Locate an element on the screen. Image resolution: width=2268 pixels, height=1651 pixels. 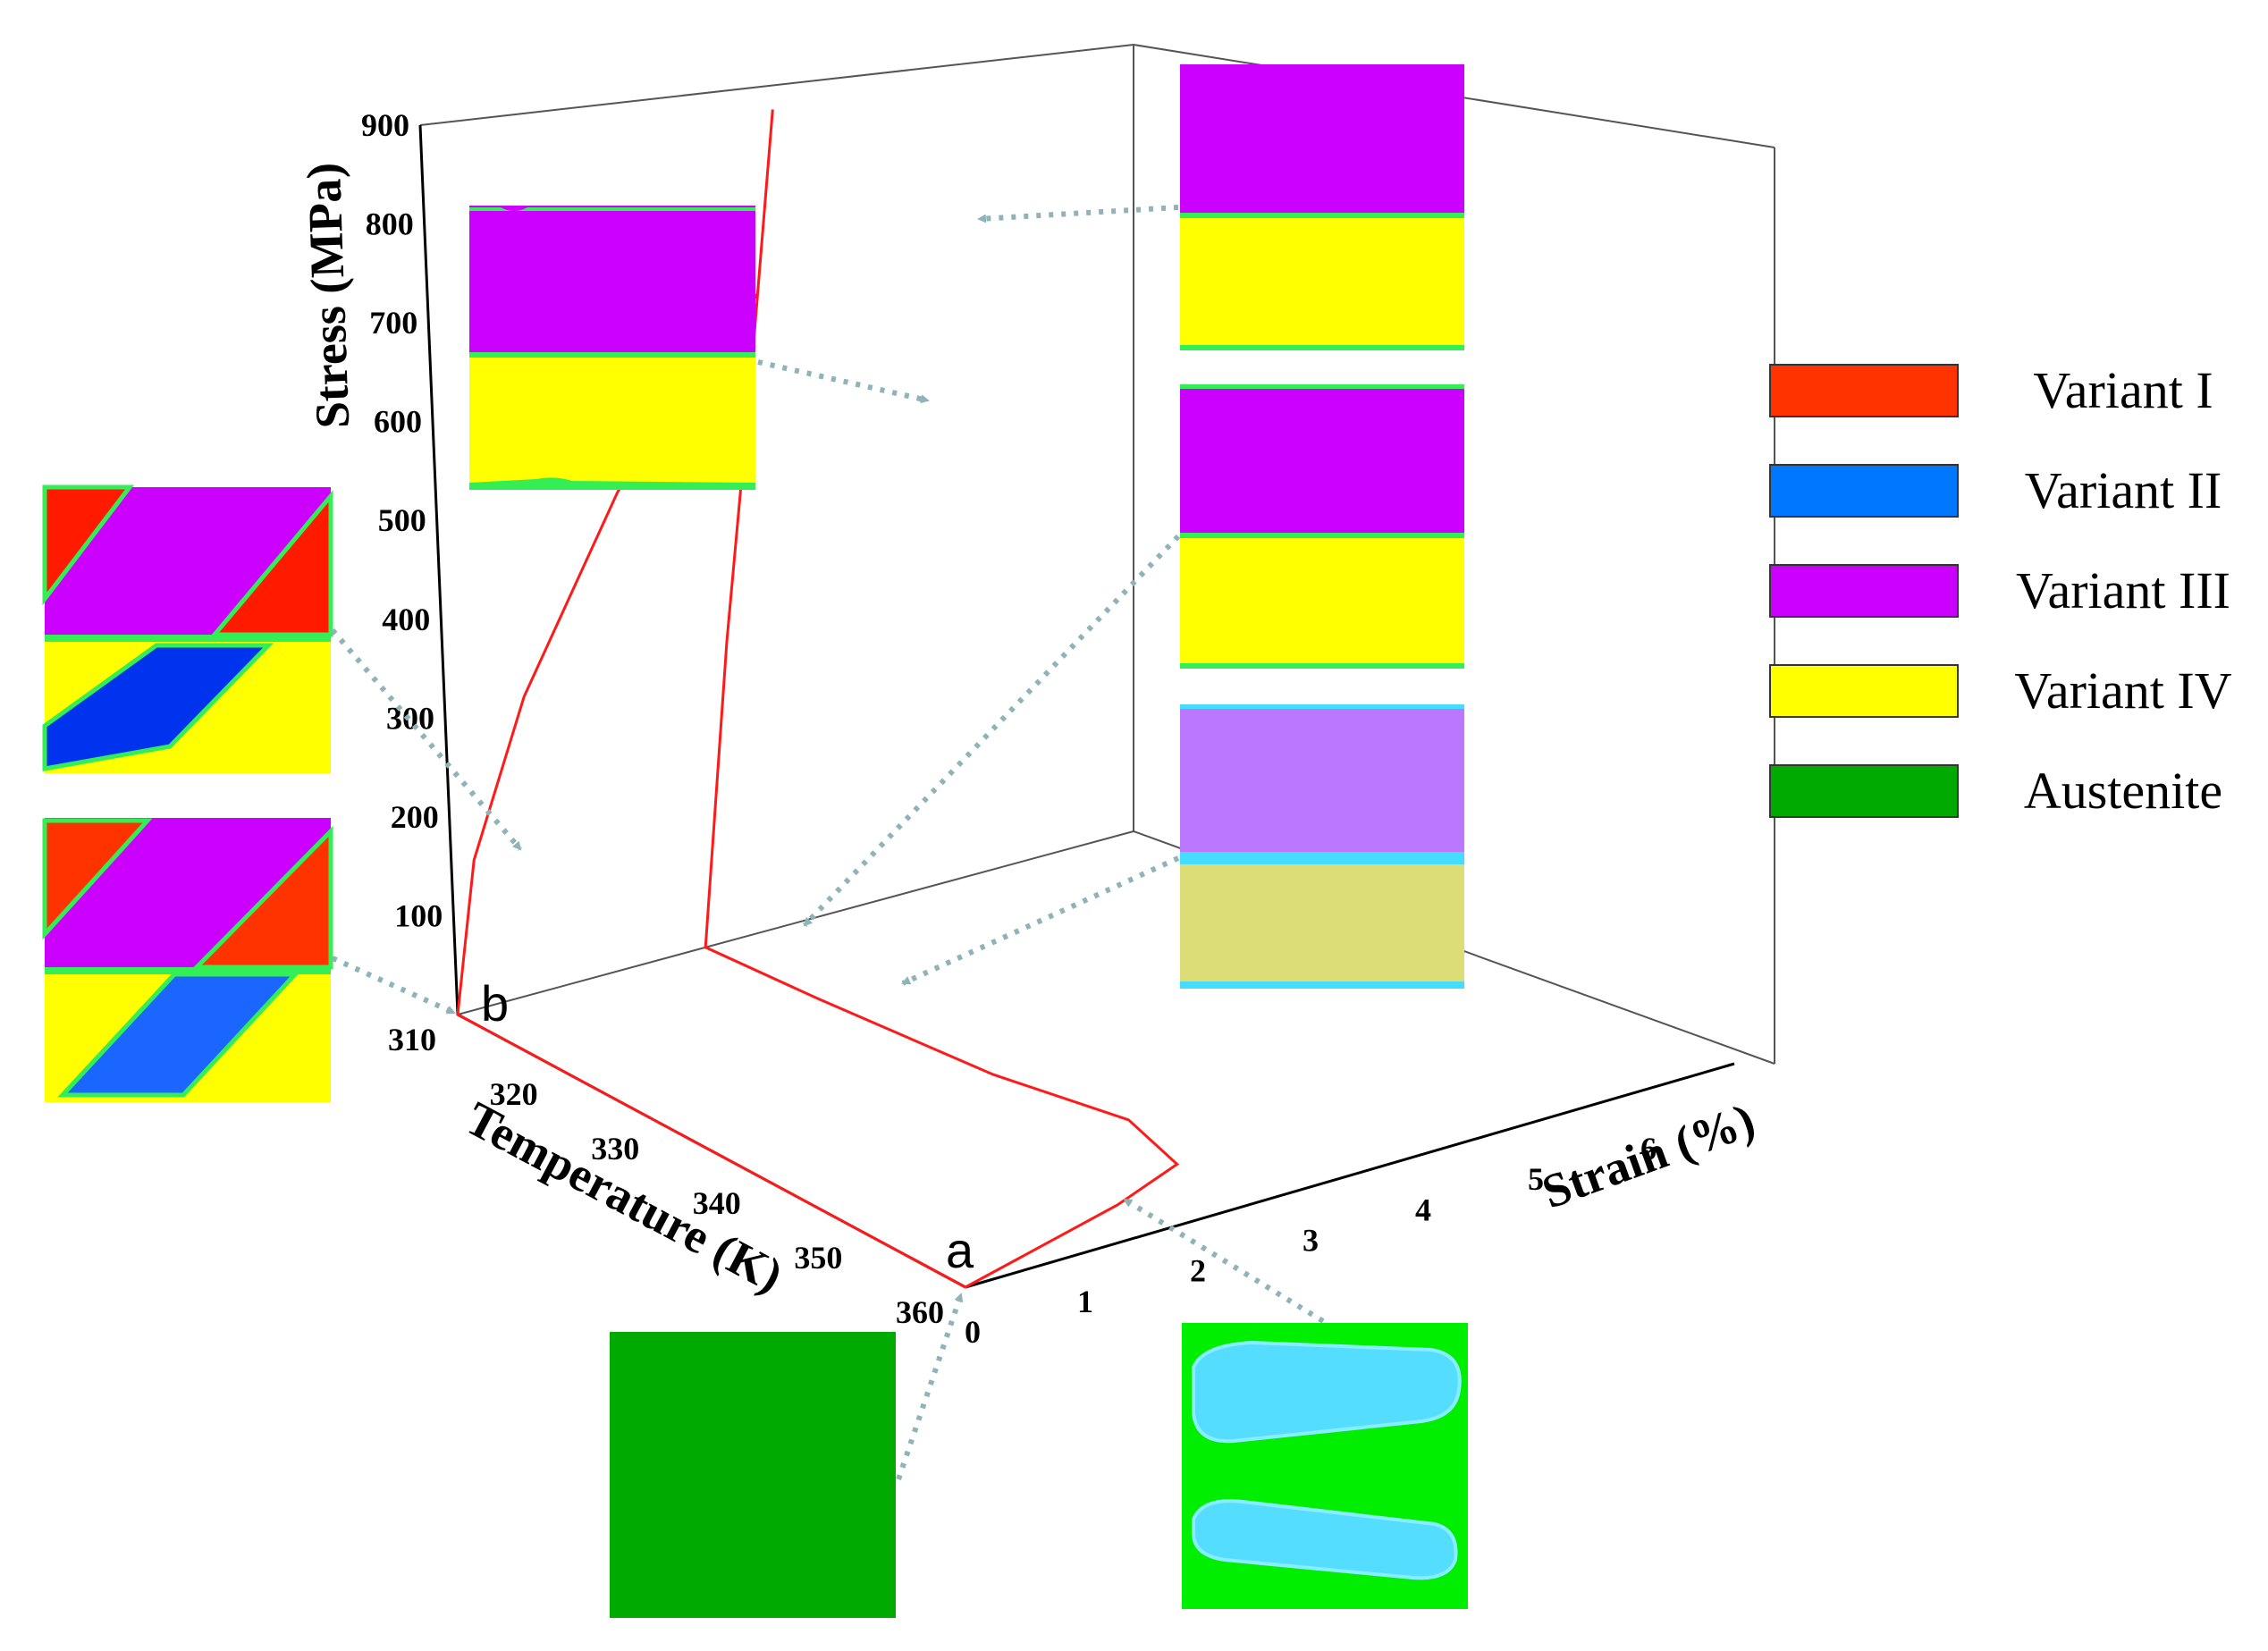
inset-bottom-austenite is located at coordinates (753, 1475).